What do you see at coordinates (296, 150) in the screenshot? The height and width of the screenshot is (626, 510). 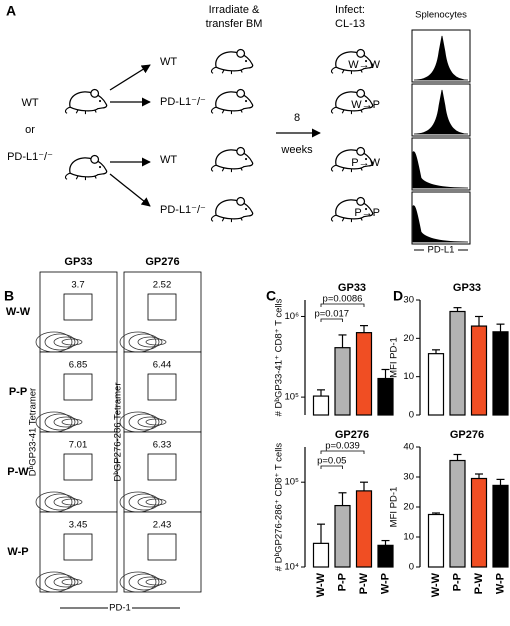 I see `label: weeks` at bounding box center [296, 150].